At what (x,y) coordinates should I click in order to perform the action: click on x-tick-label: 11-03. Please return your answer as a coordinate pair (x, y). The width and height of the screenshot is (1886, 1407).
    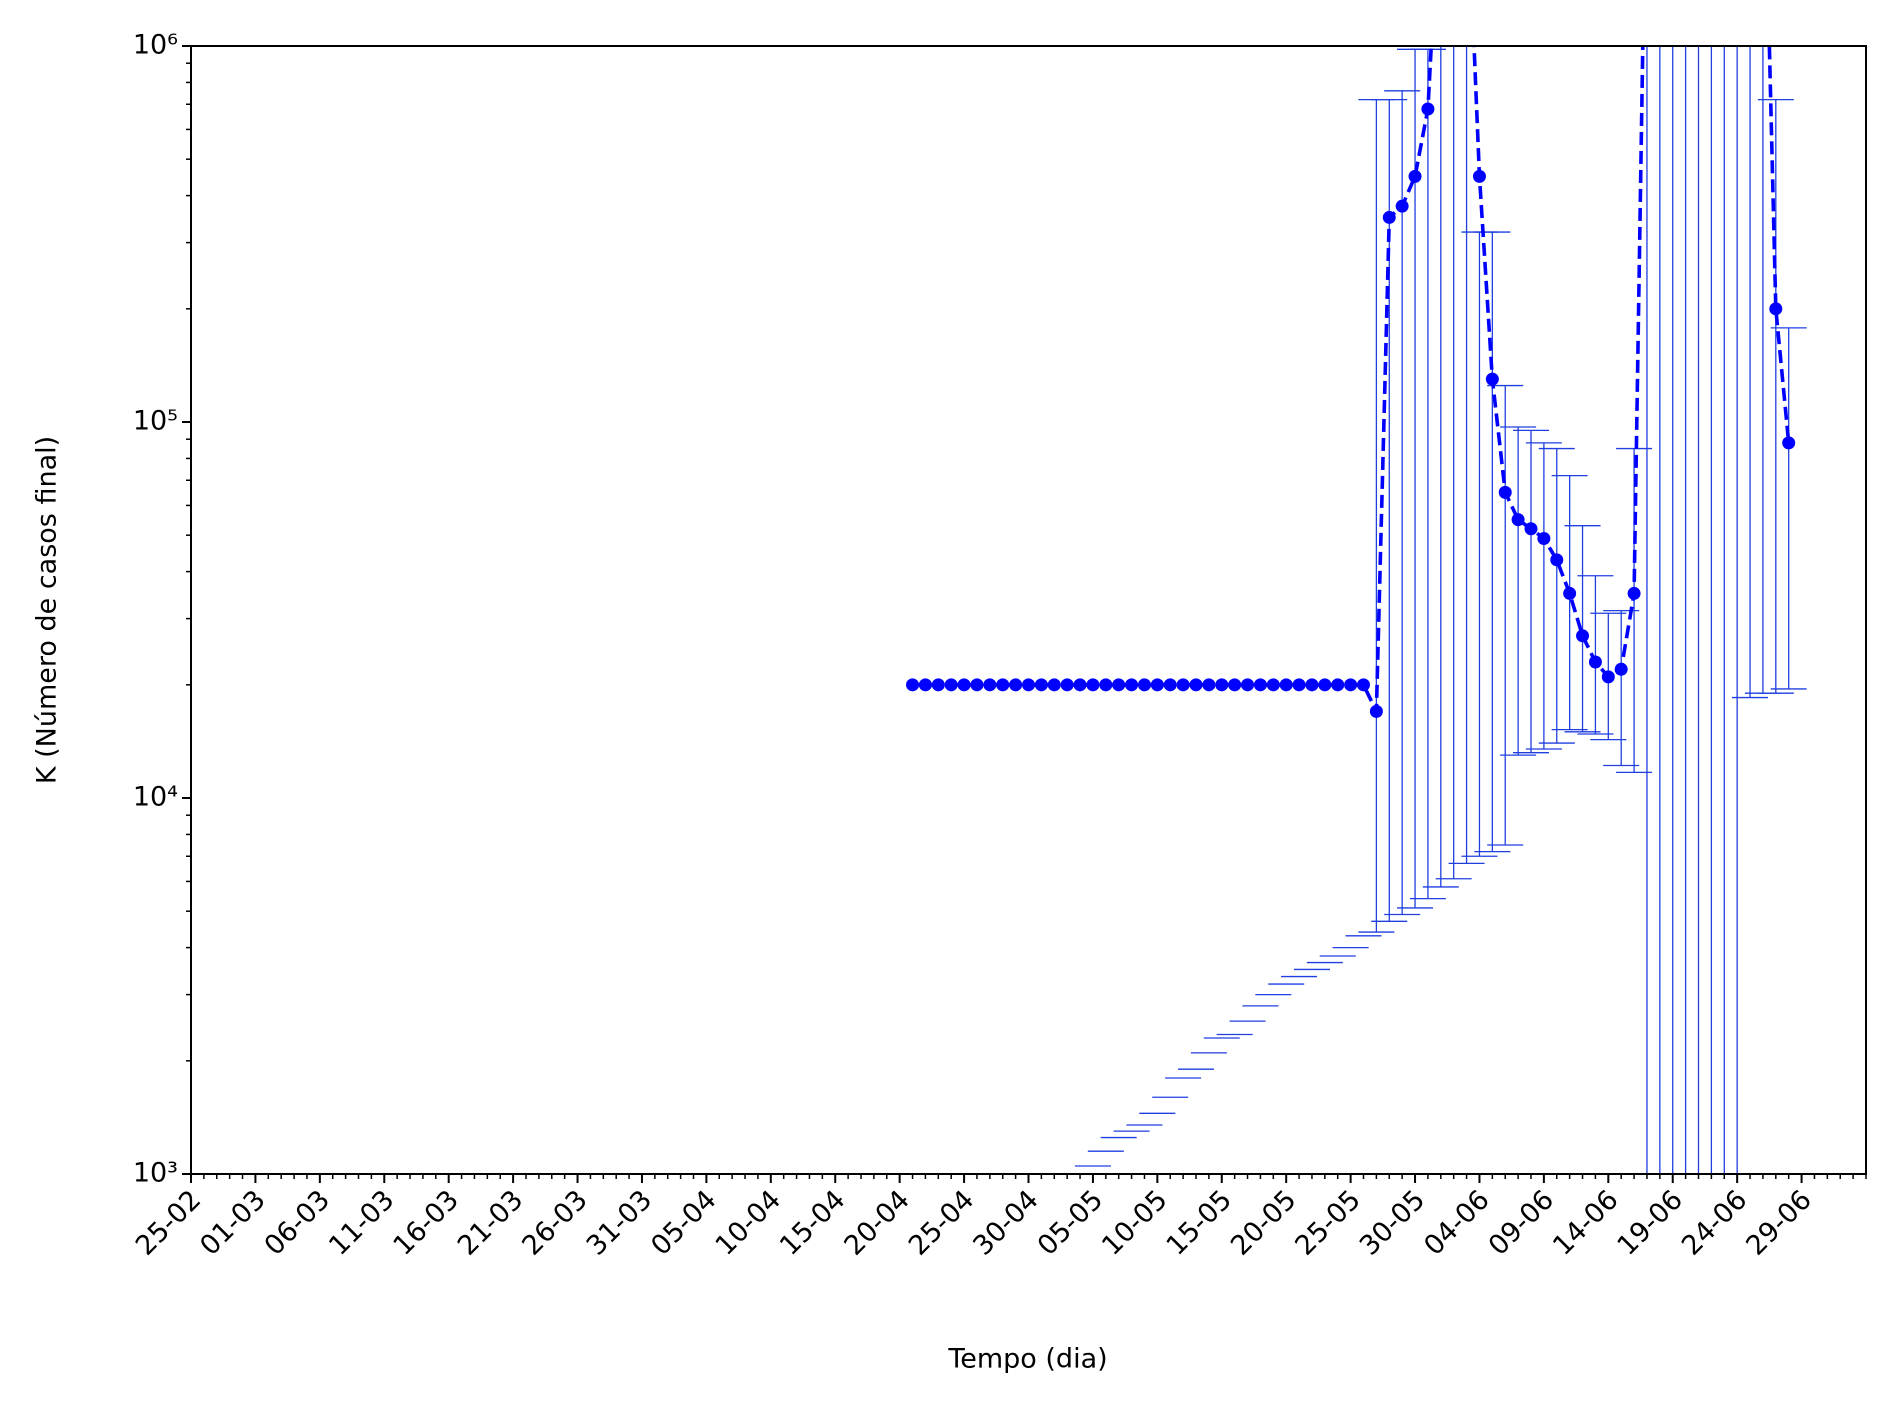
    Looking at the image, I should click on (361, 1222).